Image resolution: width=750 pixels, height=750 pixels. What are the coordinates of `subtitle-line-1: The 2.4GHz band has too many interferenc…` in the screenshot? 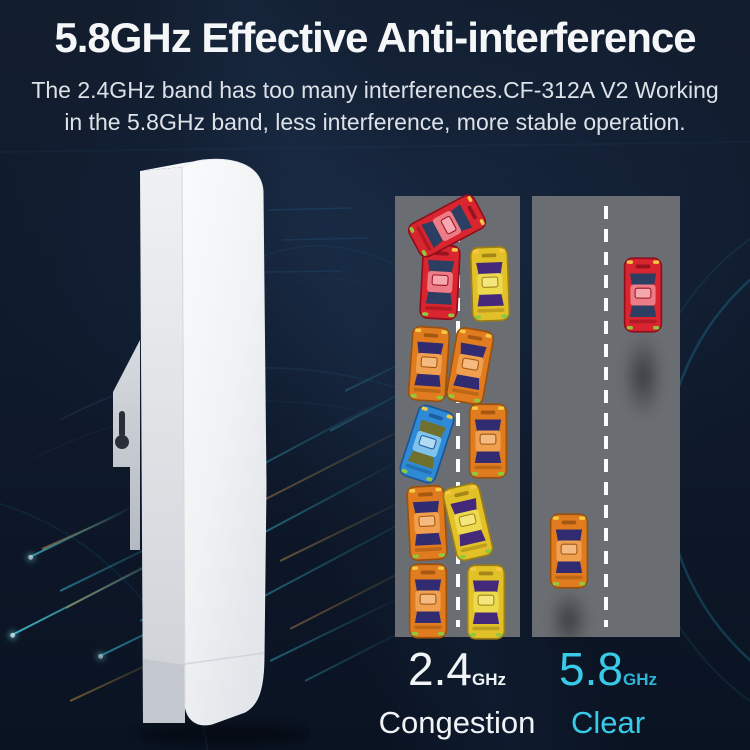 It's located at (375, 90).